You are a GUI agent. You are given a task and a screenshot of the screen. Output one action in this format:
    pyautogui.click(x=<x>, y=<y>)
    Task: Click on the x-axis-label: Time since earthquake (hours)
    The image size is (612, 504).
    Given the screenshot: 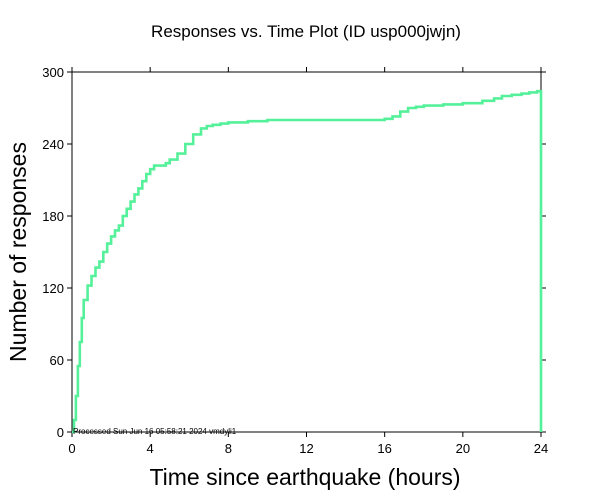 What is the action you would take?
    pyautogui.click(x=304, y=477)
    